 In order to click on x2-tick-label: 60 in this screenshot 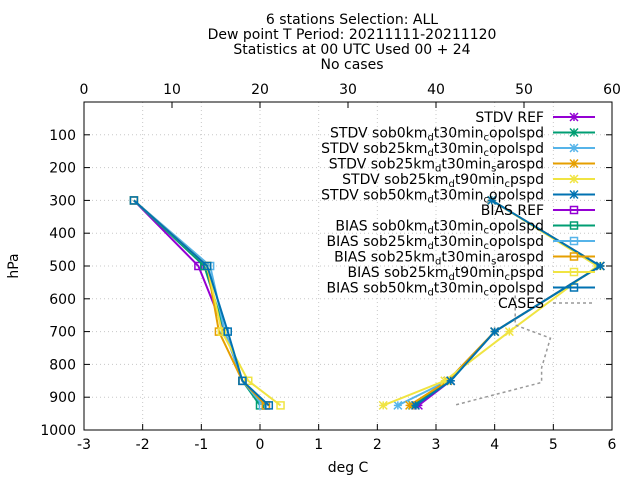, I will do `click(612, 90)`.